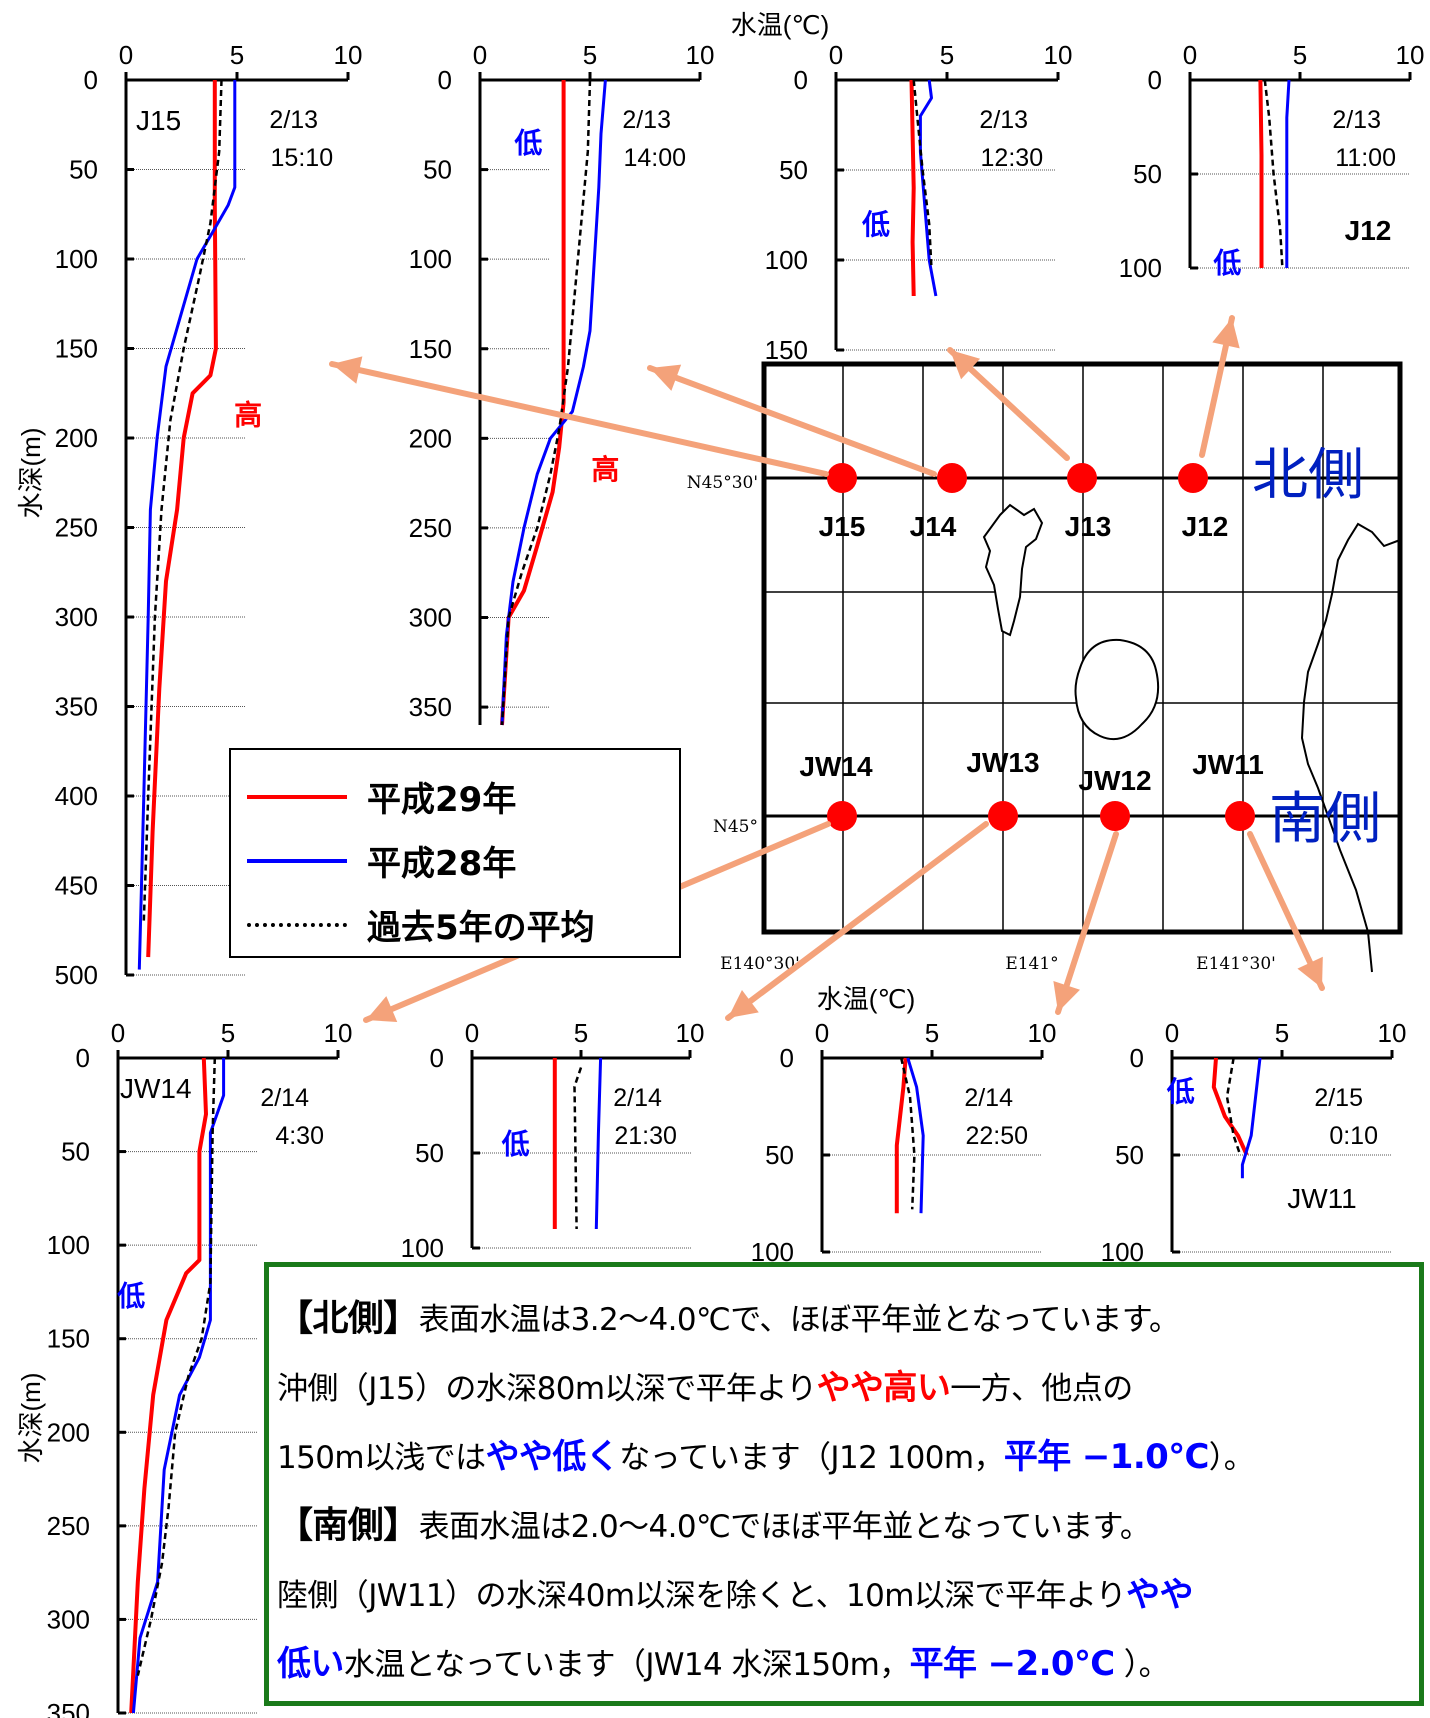 The width and height of the screenshot is (1430, 1718). I want to click on y-tick-label-jw11: 50, so click(1129, 1155).